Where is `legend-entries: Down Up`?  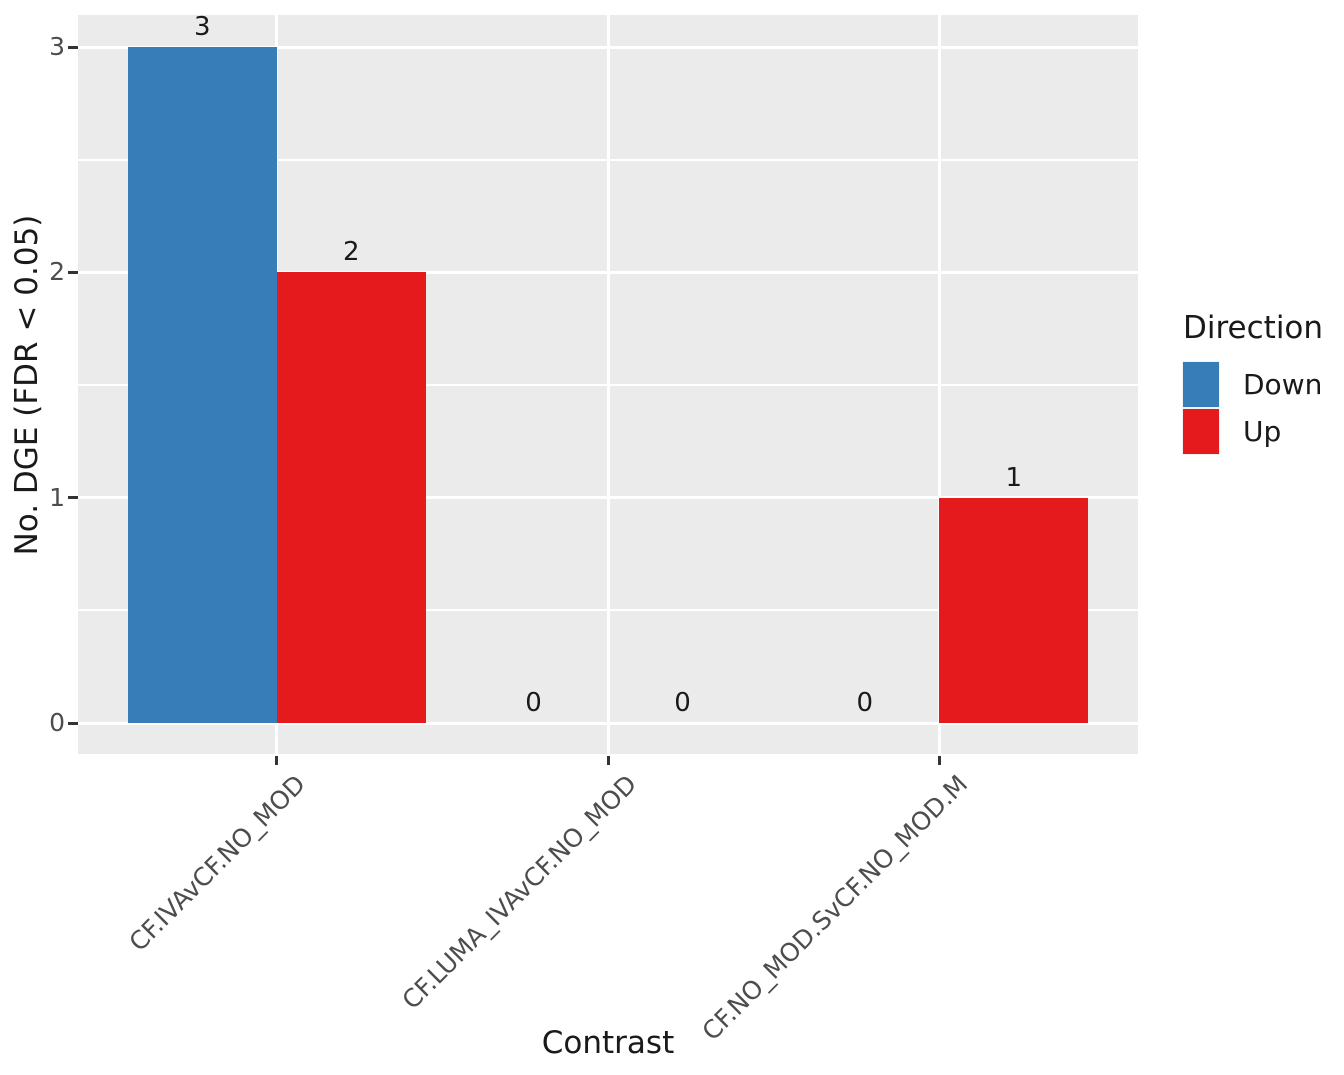
legend-entries: Down Up is located at coordinates (1253, 408).